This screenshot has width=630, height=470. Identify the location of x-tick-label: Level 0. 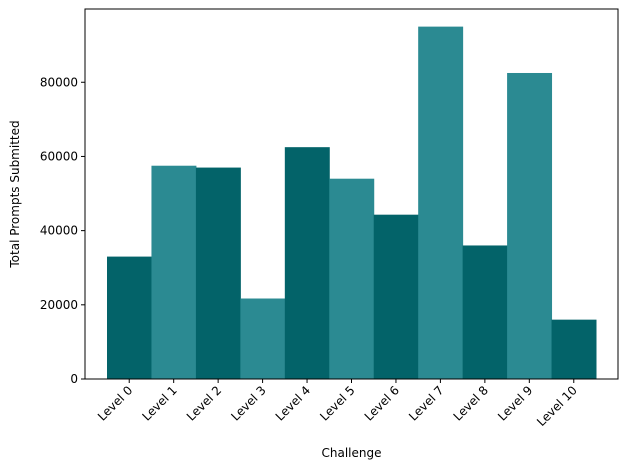
(115, 403).